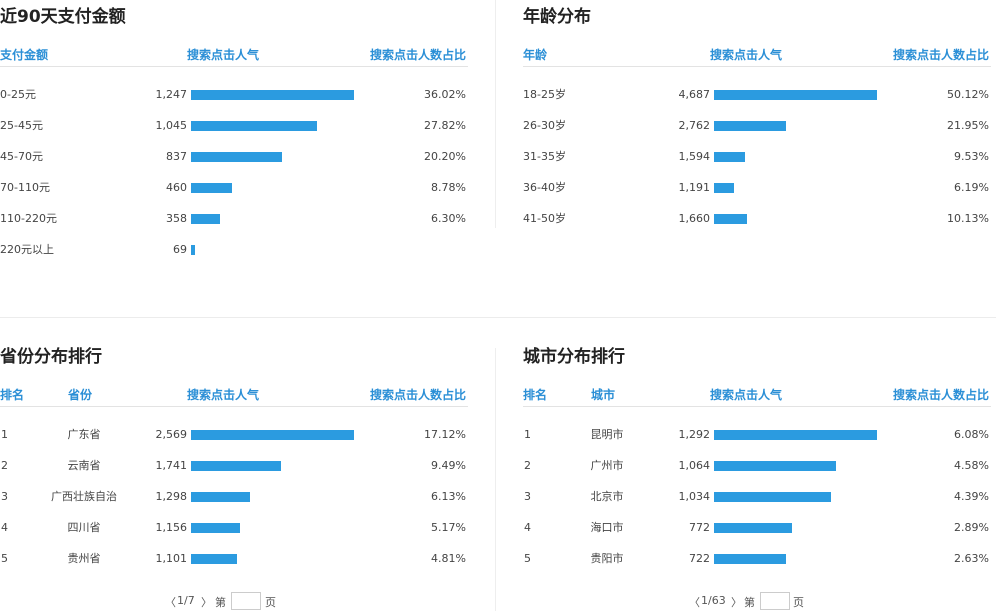 The height and width of the screenshot is (611, 996). I want to click on table-row: 31-35岁 1,594 9.53%, so click(757, 158).